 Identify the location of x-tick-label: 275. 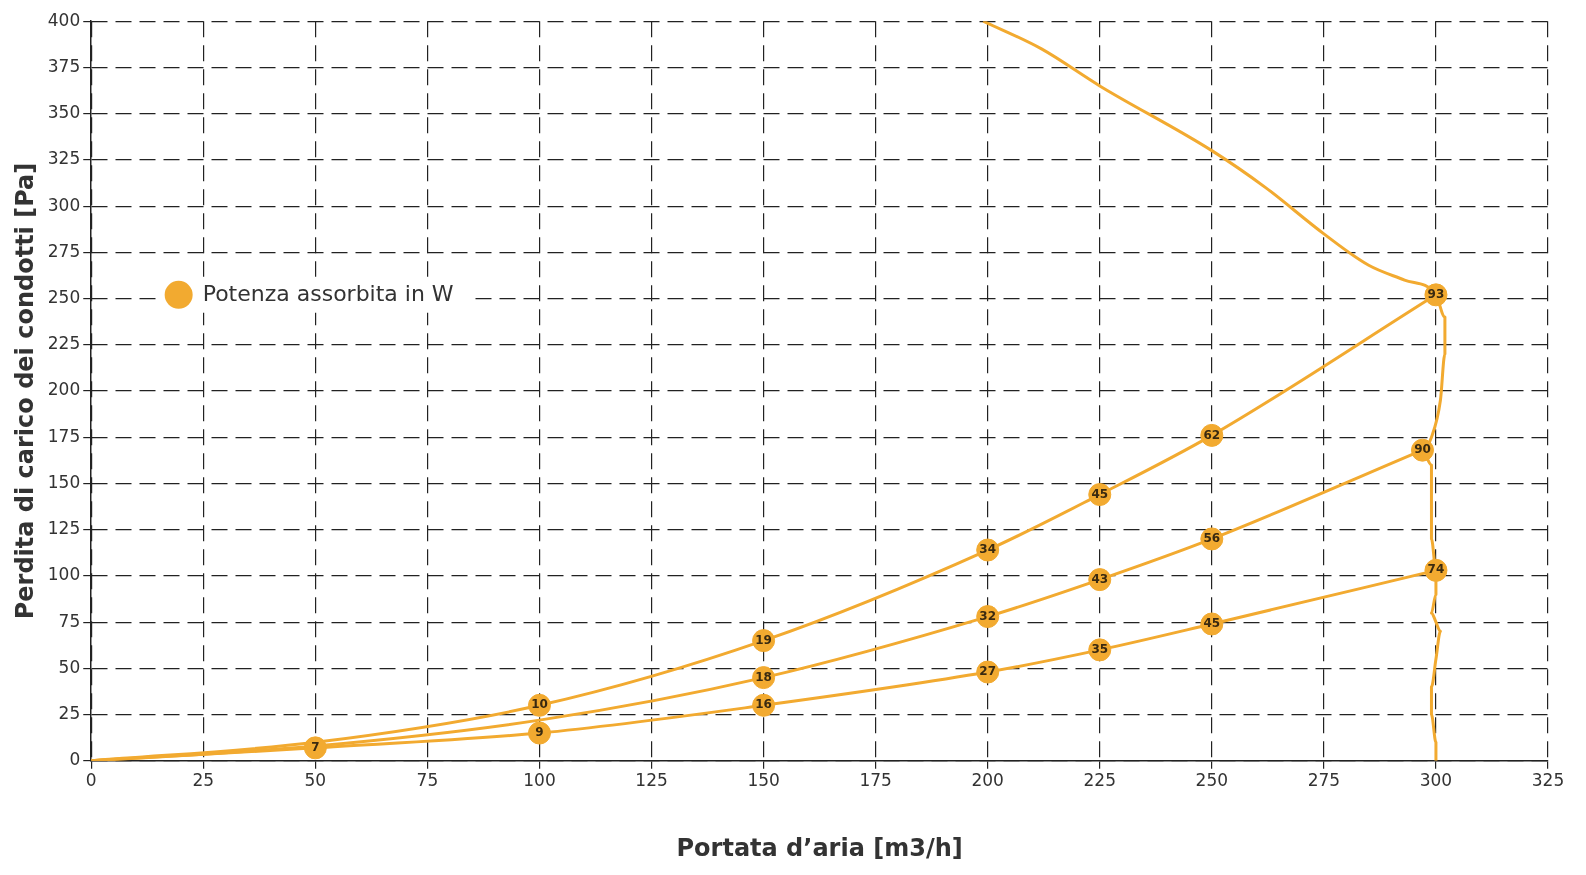
(1324, 780).